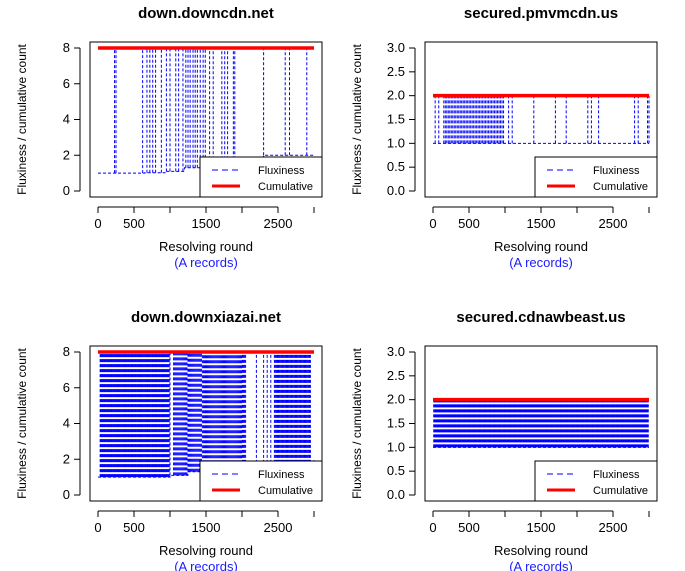 The width and height of the screenshot is (685, 571). Describe the element at coordinates (541, 13) in the screenshot. I see `chart-title: secured.pmvmcdn.us` at that location.